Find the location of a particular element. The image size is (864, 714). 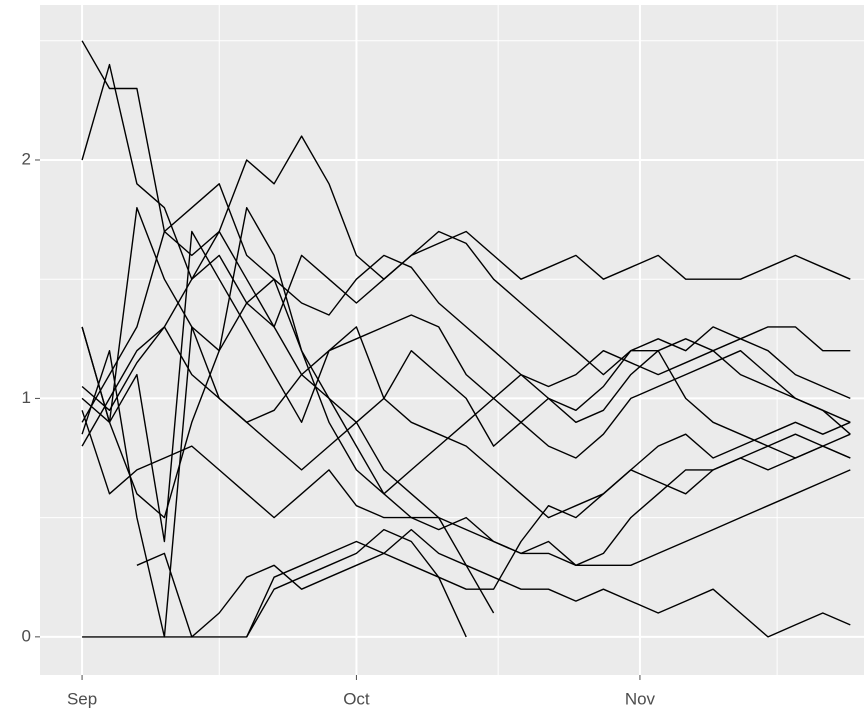

x-tick-label: Sep is located at coordinates (82, 698).